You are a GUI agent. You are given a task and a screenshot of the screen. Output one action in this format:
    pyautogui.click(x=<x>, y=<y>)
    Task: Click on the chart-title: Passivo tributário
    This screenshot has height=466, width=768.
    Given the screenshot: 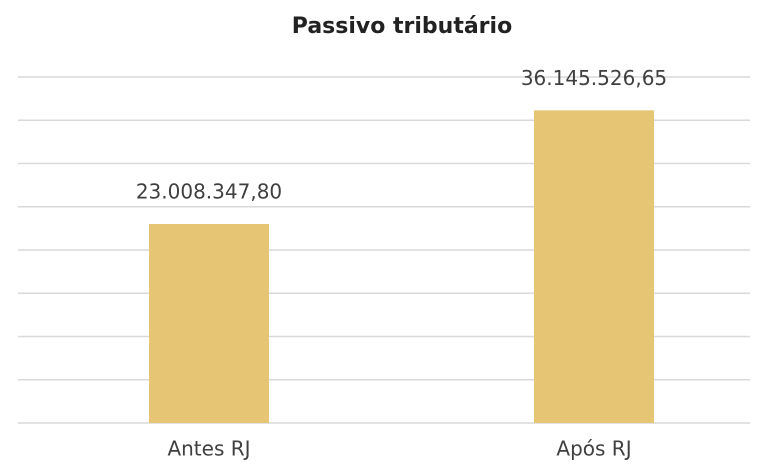 What is the action you would take?
    pyautogui.click(x=402, y=26)
    